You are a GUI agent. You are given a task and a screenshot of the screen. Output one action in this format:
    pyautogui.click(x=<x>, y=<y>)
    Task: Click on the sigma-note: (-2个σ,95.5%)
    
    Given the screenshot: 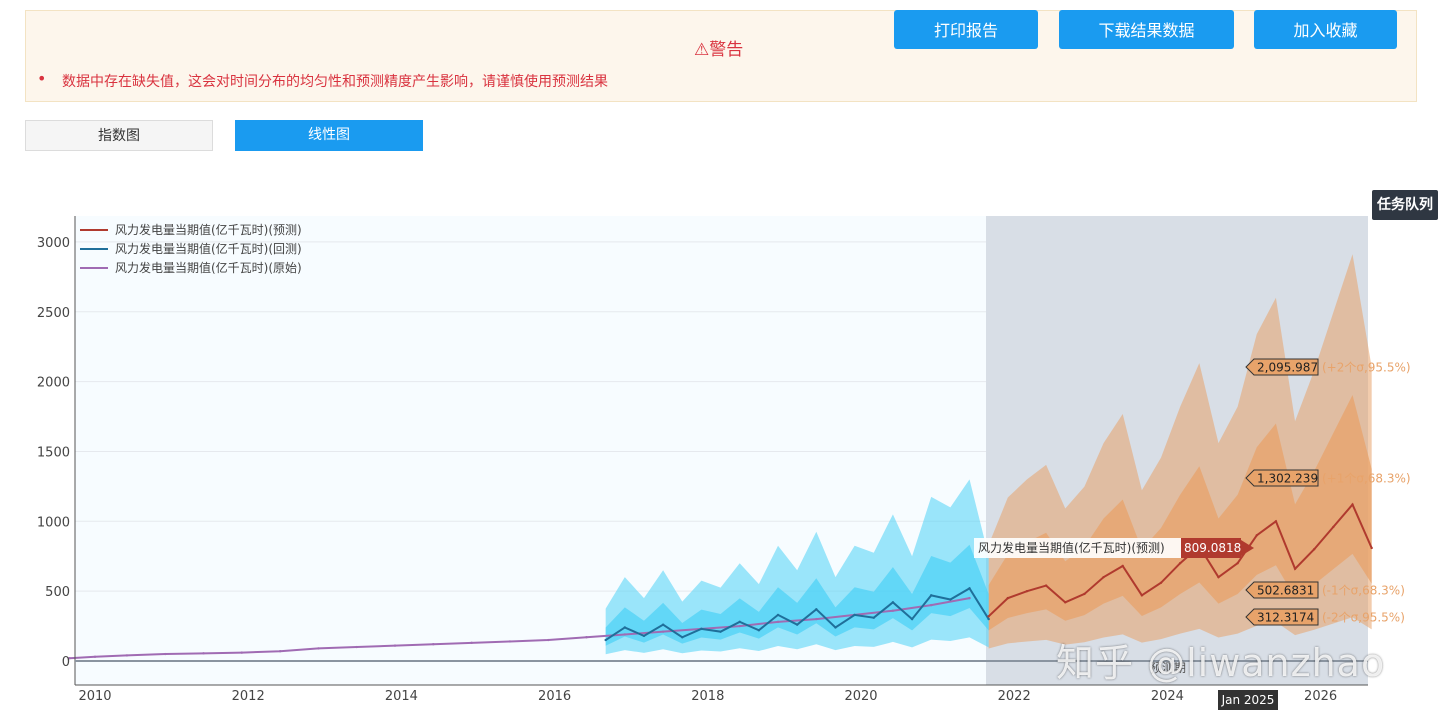 What is the action you would take?
    pyautogui.click(x=1363, y=618)
    